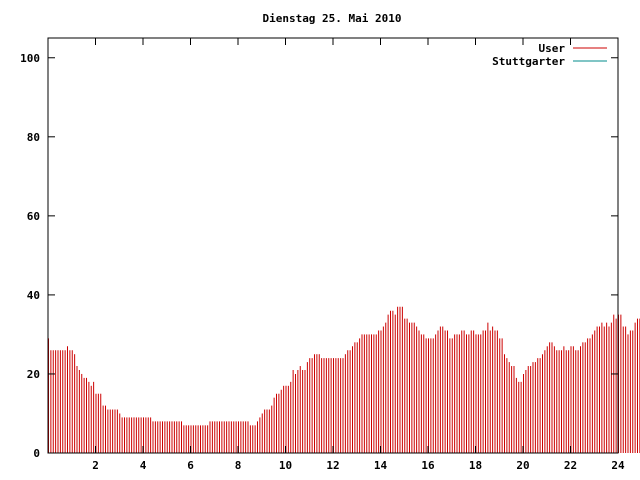  What do you see at coordinates (33, 137) in the screenshot?
I see `y-tick-label: 80` at bounding box center [33, 137].